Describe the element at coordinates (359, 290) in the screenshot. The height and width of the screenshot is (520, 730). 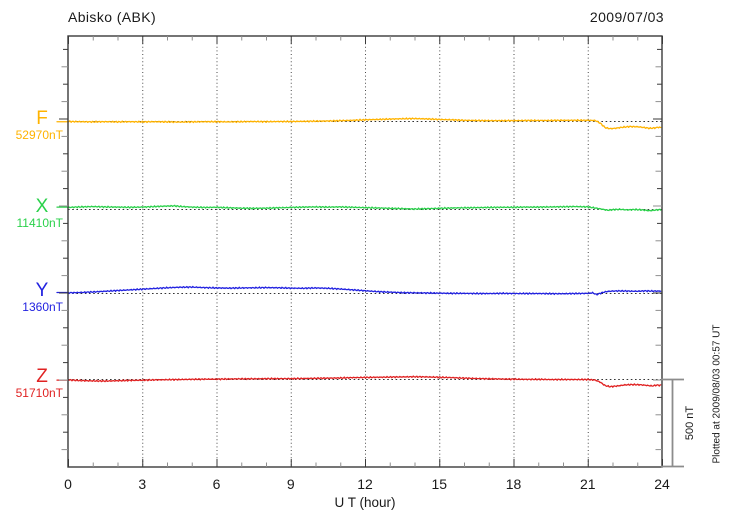
I see `trace-Y` at that location.